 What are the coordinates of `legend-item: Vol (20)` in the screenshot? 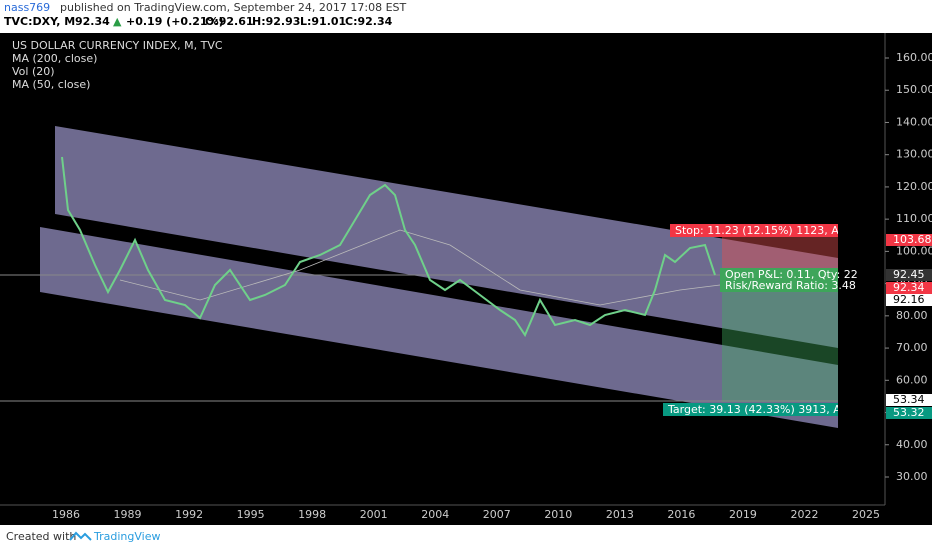 It's located at (33, 71).